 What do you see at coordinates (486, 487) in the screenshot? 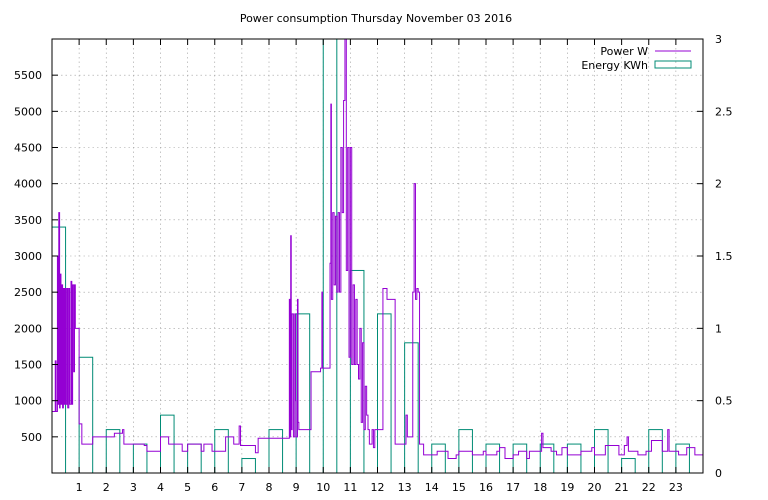
I see `x-tick-label: 16` at bounding box center [486, 487].